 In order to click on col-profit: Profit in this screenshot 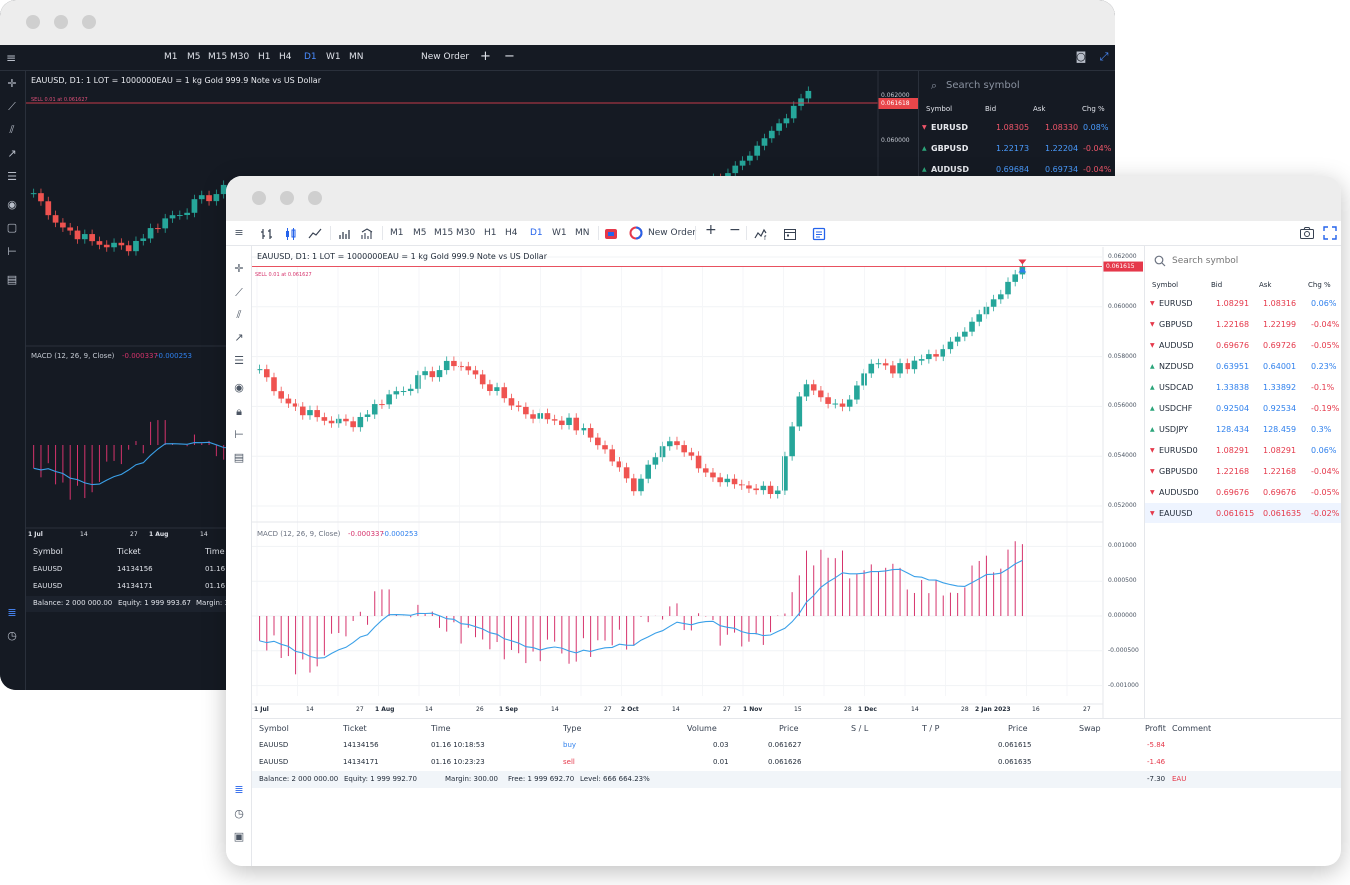, I will do `click(1155, 728)`.